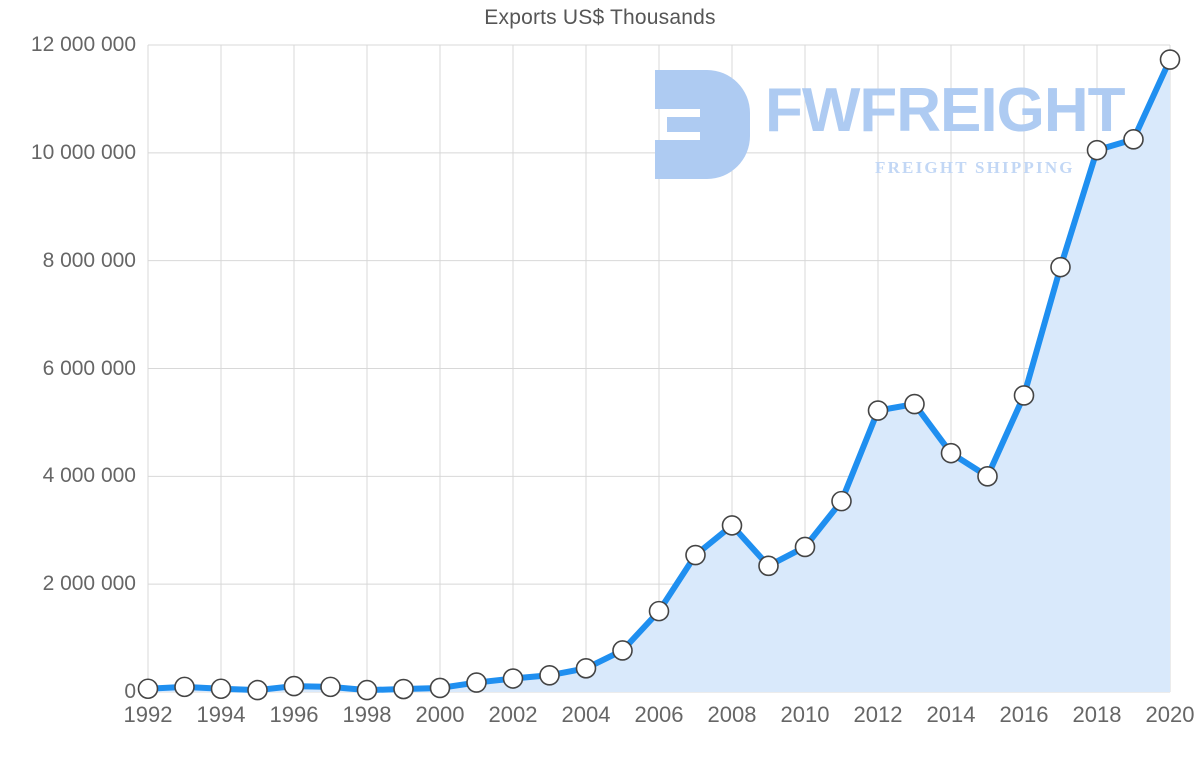  Describe the element at coordinates (586, 714) in the screenshot. I see `x-axis-tick-label: 2004` at that location.